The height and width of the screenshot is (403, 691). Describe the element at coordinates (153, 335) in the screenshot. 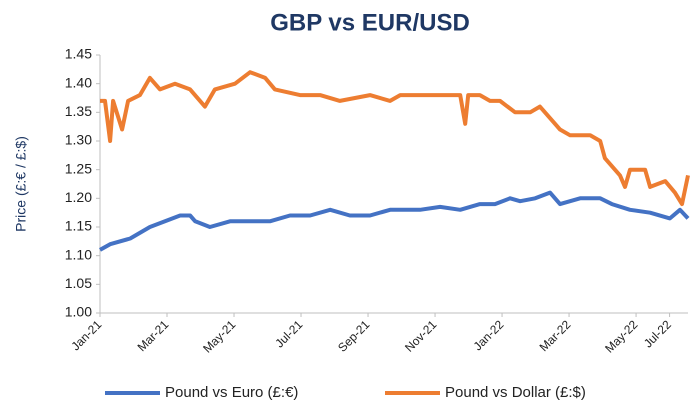

I see `x-tick-label: Mar-21` at that location.